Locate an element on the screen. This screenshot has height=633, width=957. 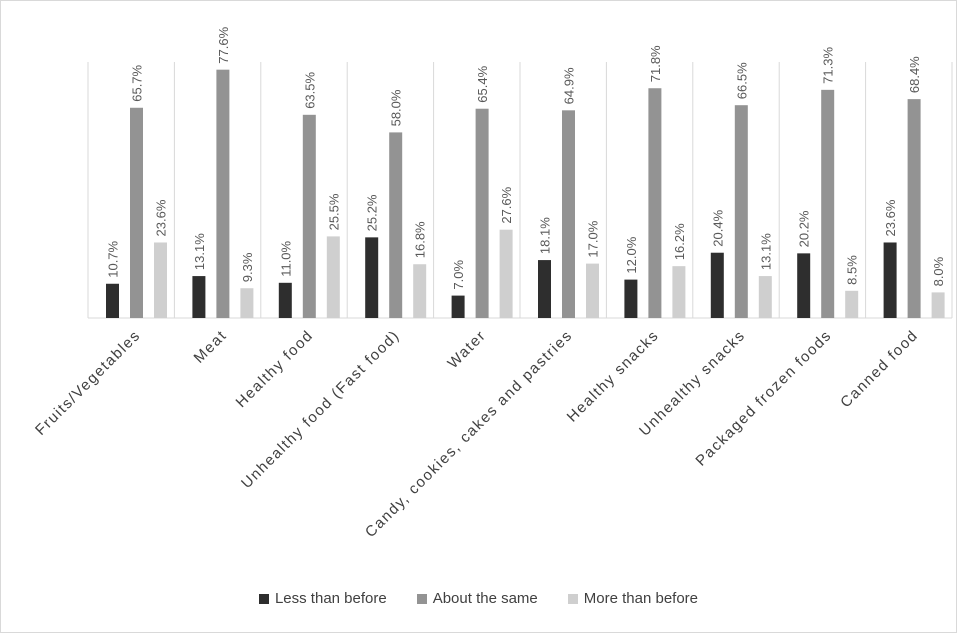
data-label: 66.5% is located at coordinates (741, 80).